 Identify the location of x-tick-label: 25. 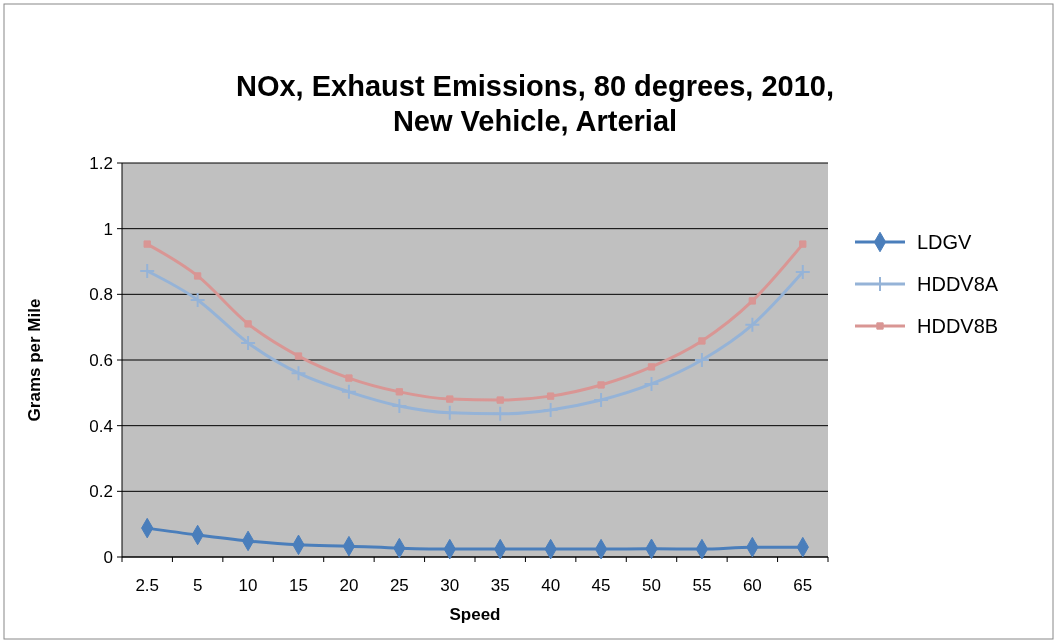
(399, 585).